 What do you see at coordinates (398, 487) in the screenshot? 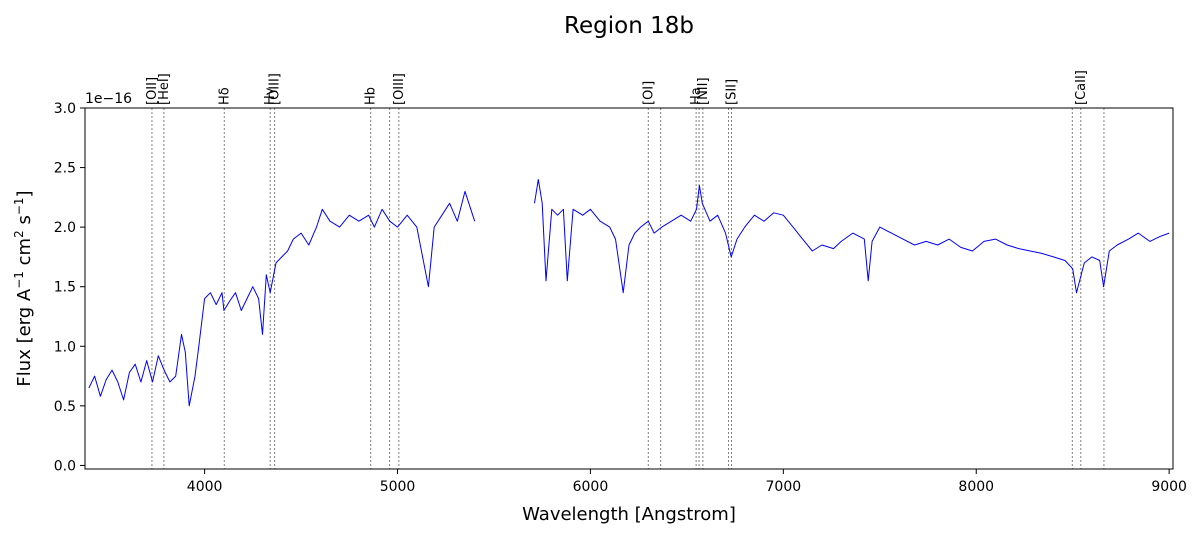
I see `x-tick-label: 5000` at bounding box center [398, 487].